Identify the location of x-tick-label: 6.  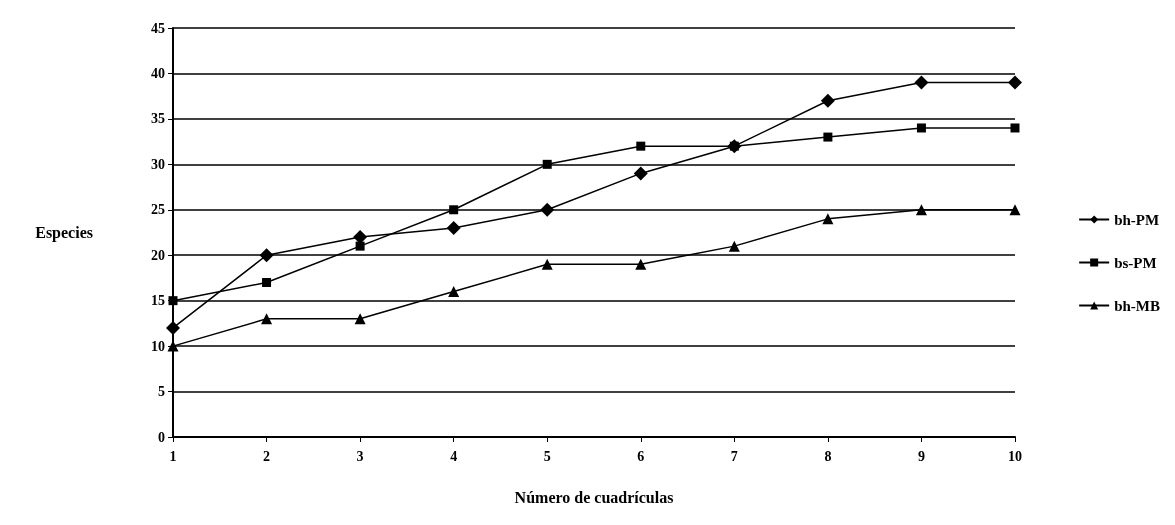
(641, 456).